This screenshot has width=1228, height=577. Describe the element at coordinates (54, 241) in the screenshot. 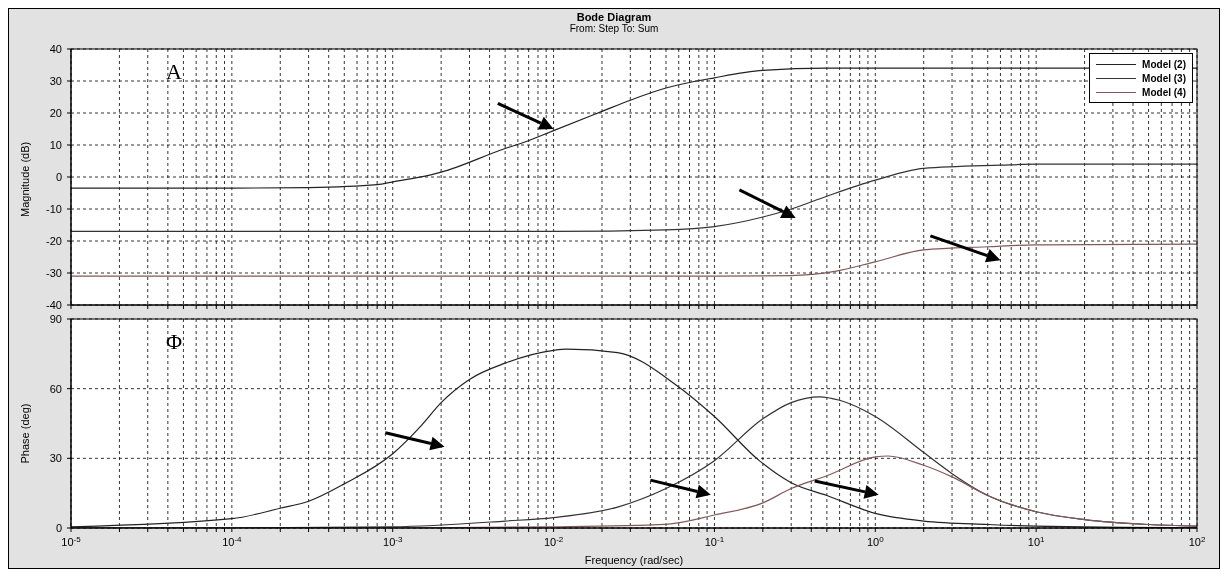

I see `y-tick-label: -20` at that location.